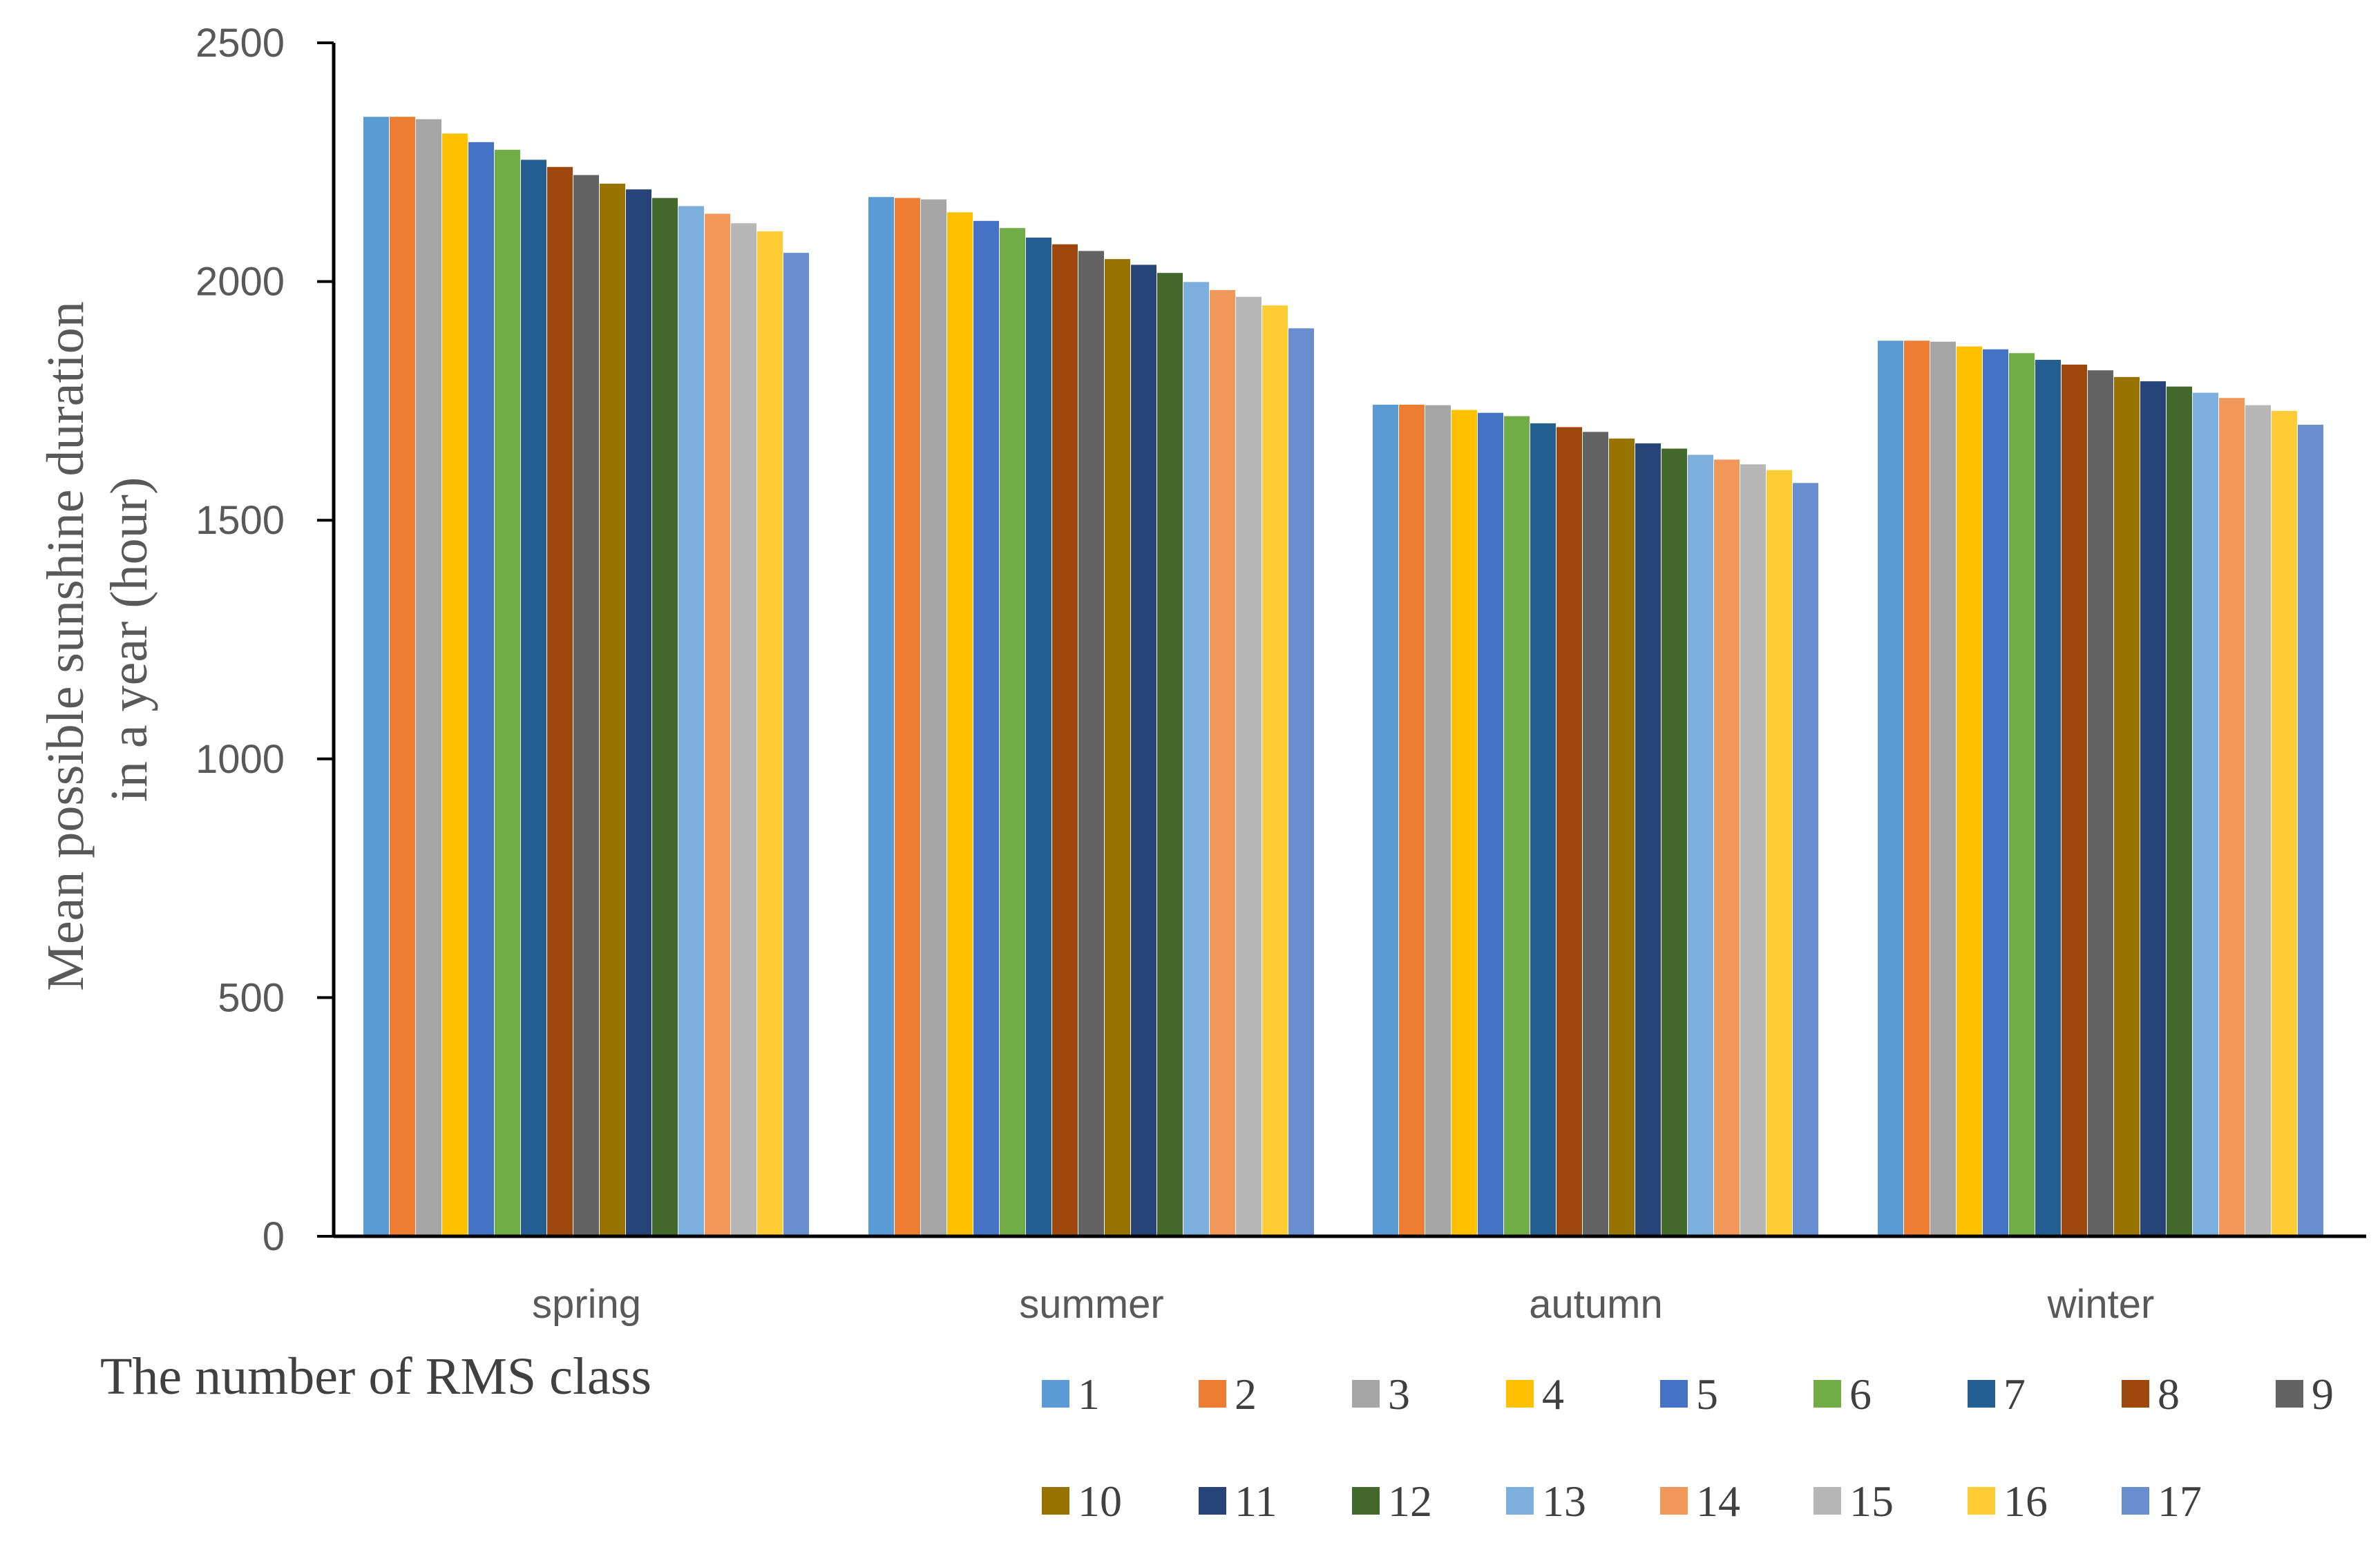  I want to click on legend-label-7: 7, so click(2014, 1394).